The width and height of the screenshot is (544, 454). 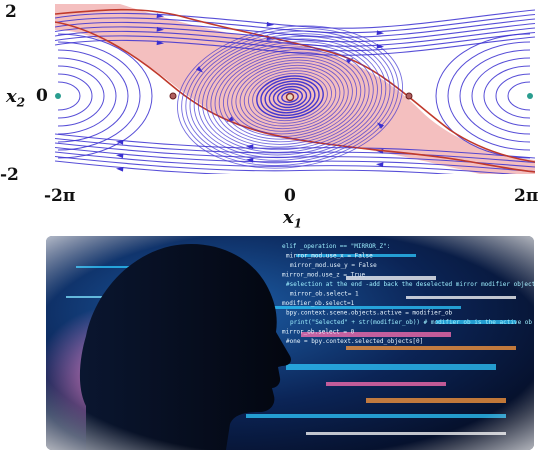 I want to click on x-tick-left: -2π, so click(x=60, y=196).